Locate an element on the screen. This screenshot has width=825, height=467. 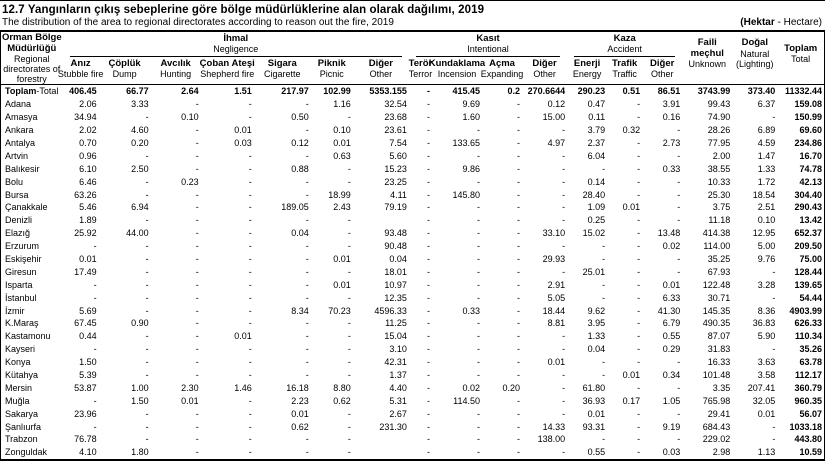
value-cell: 1.72 is located at coordinates (766, 181).